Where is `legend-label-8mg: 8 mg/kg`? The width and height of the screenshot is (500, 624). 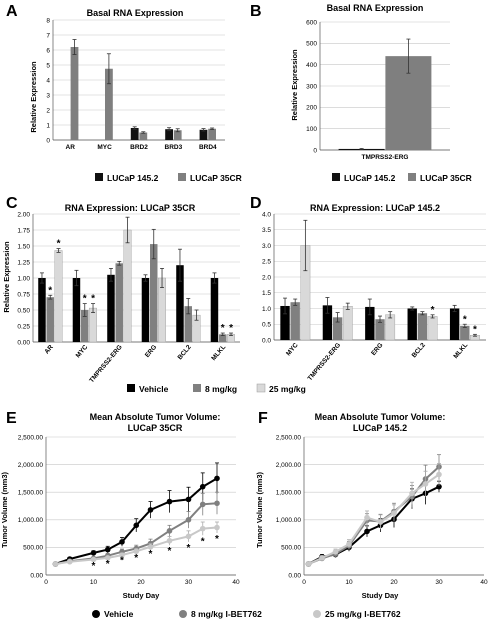
legend-label-8mg: 8 mg/kg is located at coordinates (221, 389).